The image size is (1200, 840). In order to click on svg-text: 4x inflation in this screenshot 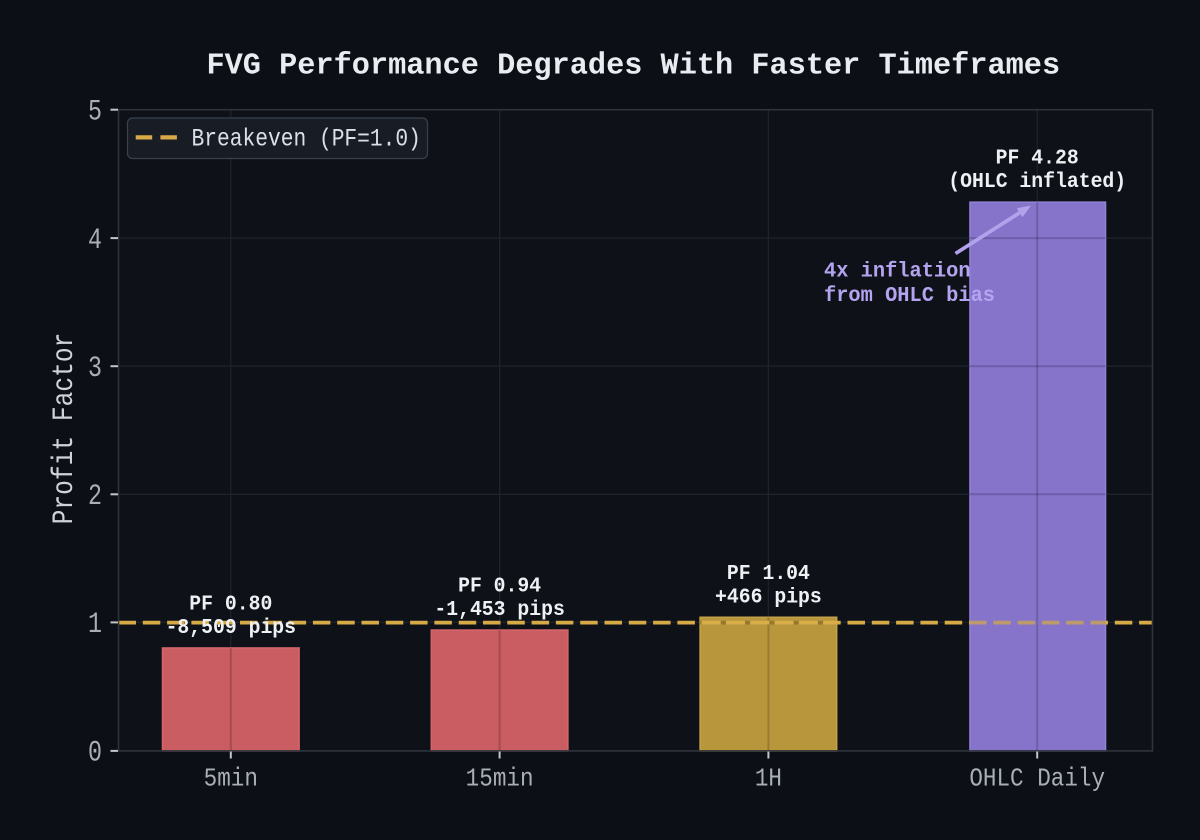, I will do `click(897, 271)`.